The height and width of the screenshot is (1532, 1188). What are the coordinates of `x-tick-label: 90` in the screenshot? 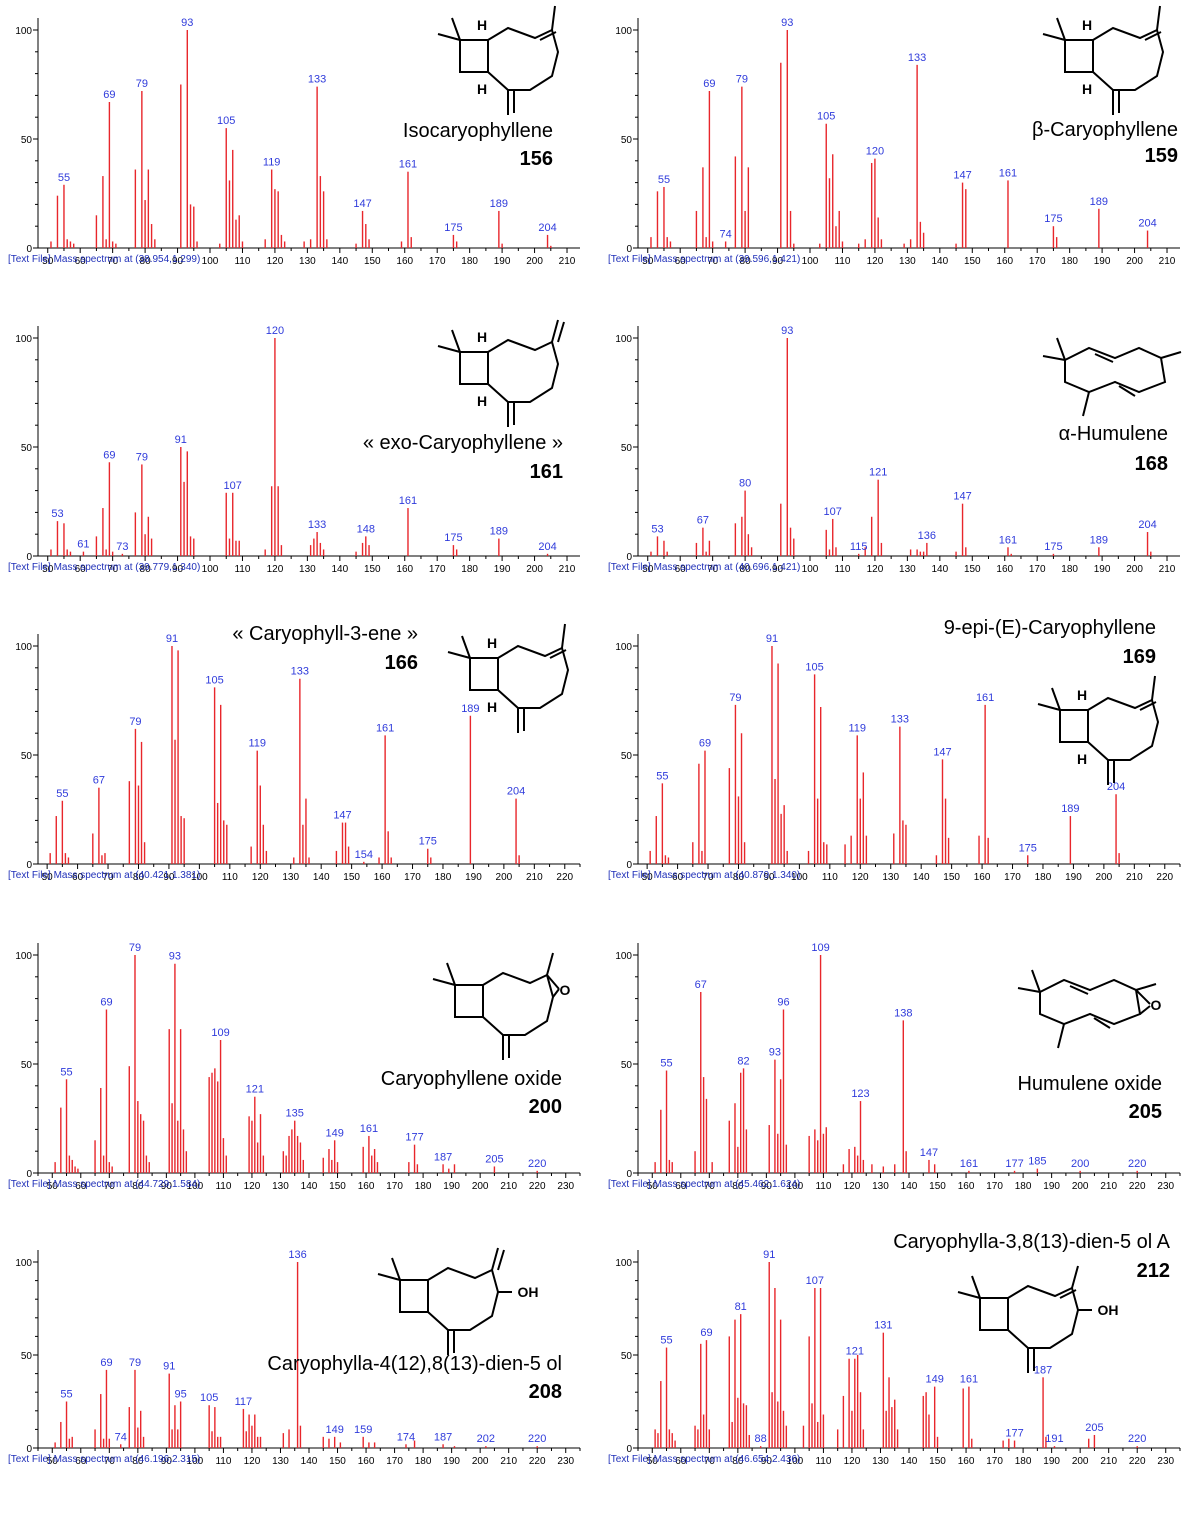 It's located at (167, 1461).